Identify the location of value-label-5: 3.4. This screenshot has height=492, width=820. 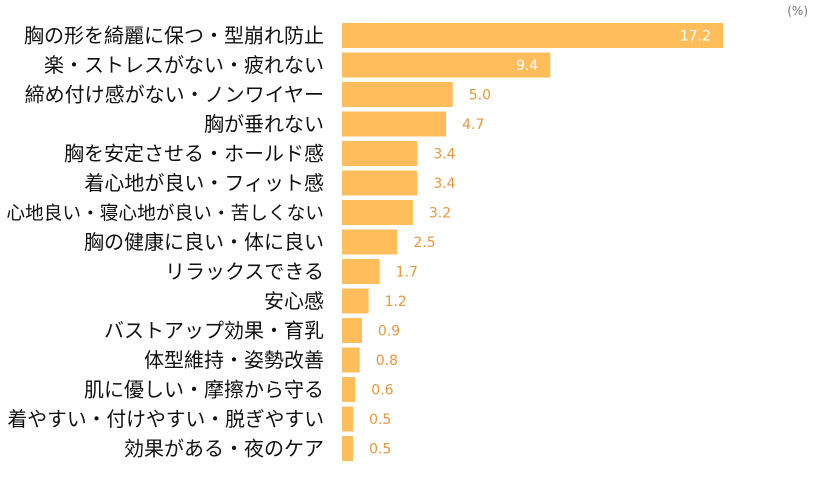
(444, 184).